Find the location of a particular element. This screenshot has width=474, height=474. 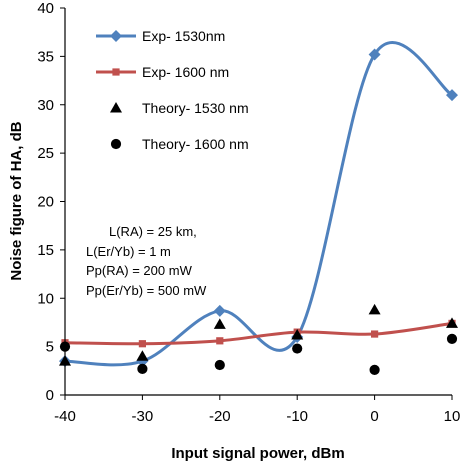

y-tick-label: 20 is located at coordinates (45, 202).